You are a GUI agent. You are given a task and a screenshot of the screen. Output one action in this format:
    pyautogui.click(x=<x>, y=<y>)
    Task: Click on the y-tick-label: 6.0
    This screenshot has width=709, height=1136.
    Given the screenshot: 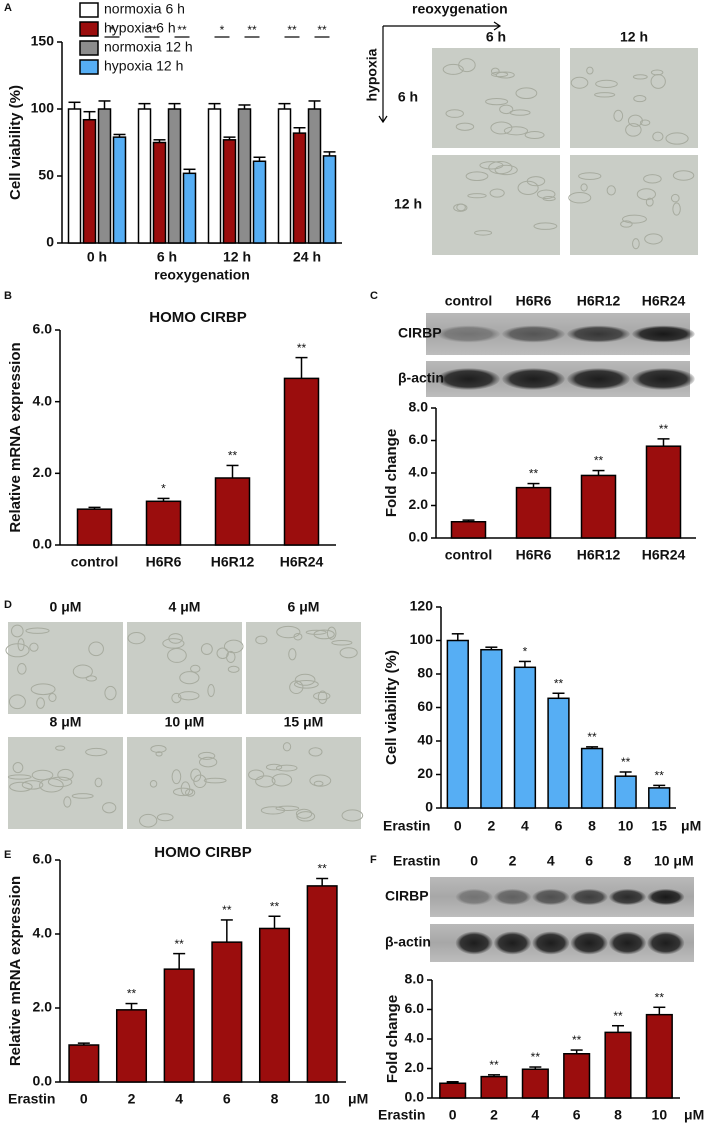 What is the action you would take?
    pyautogui.click(x=43, y=329)
    